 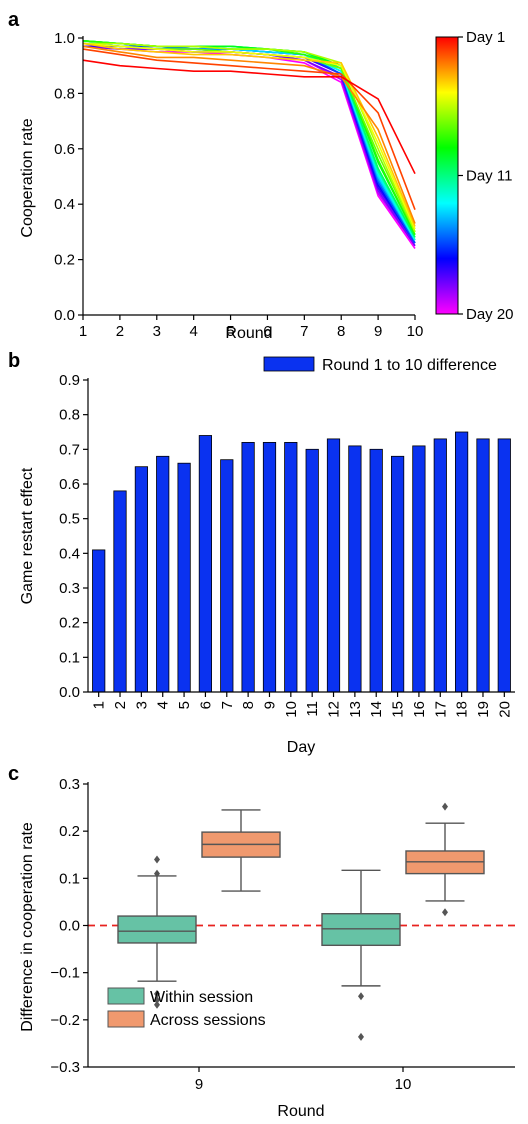 I want to click on panel-c-y-tick-label: 0.2, so click(x=69, y=831).